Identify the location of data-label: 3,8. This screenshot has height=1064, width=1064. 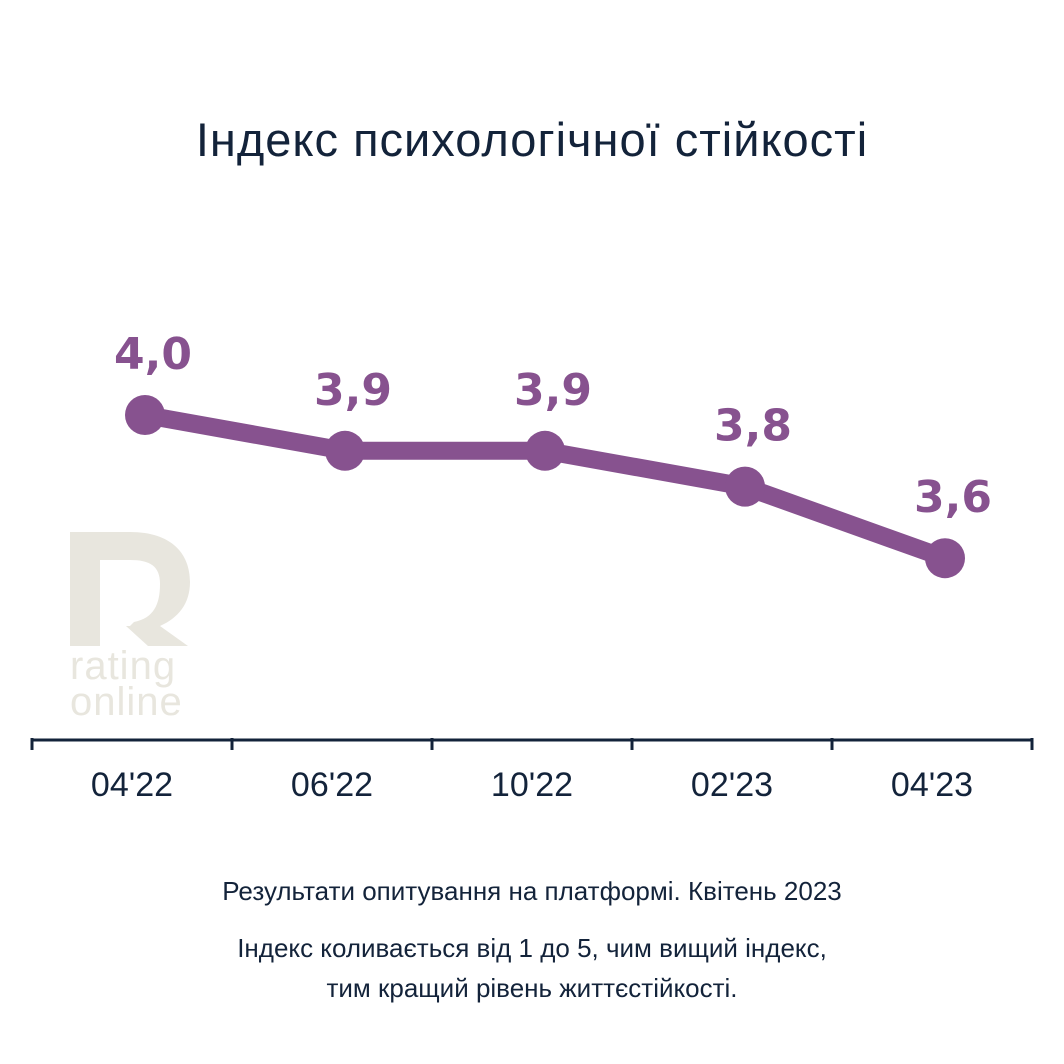
(753, 426).